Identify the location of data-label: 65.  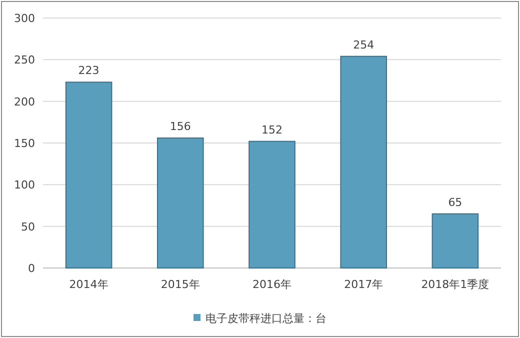
(455, 202).